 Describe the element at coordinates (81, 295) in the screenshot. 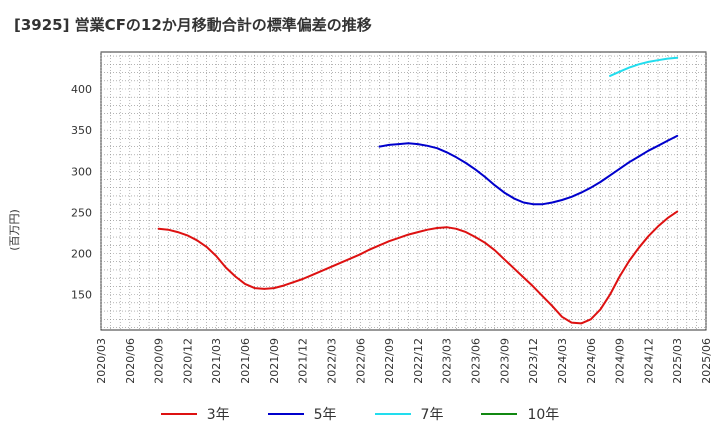

I see `y-tick-label: 150` at that location.